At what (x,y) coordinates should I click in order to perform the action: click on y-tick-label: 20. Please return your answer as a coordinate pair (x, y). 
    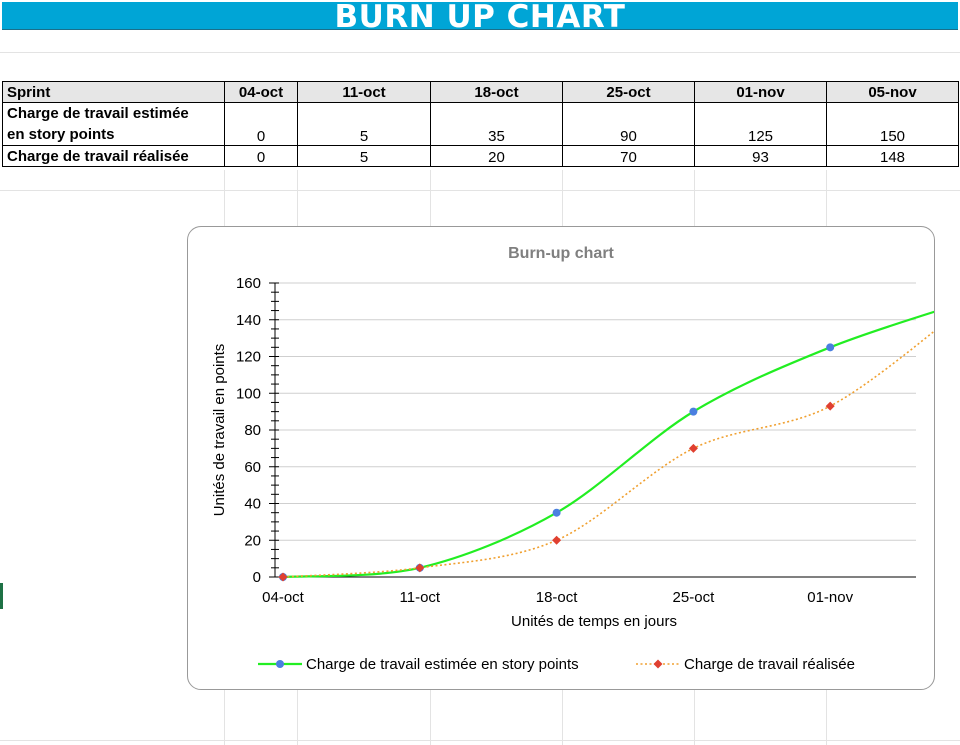
    Looking at the image, I should click on (252, 540).